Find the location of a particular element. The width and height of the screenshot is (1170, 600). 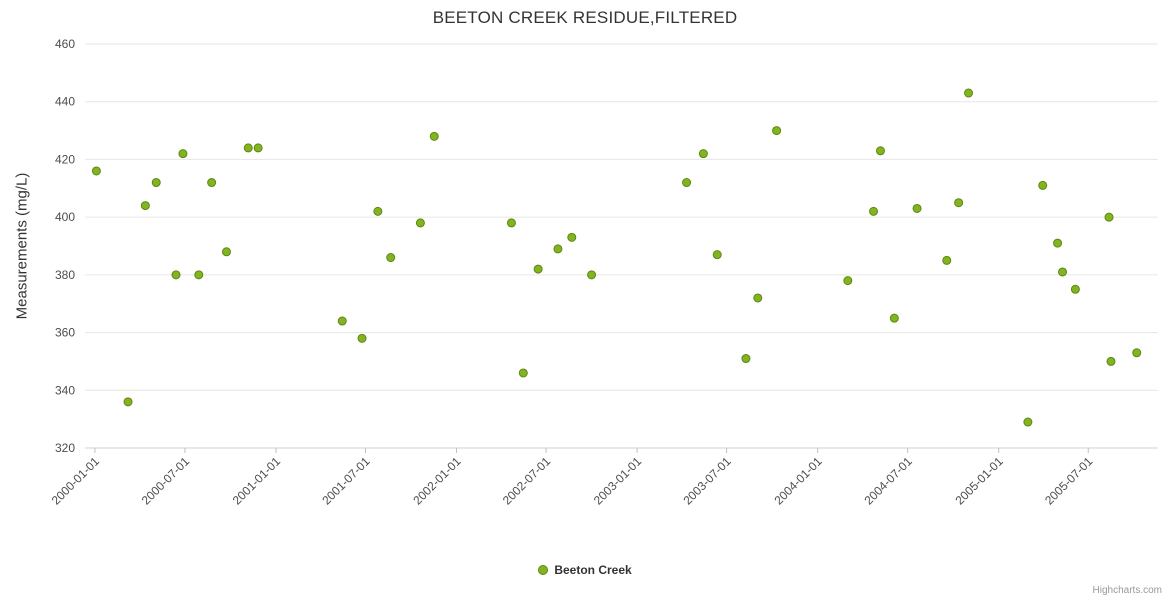

y-tick-label: 340 is located at coordinates (65, 390).